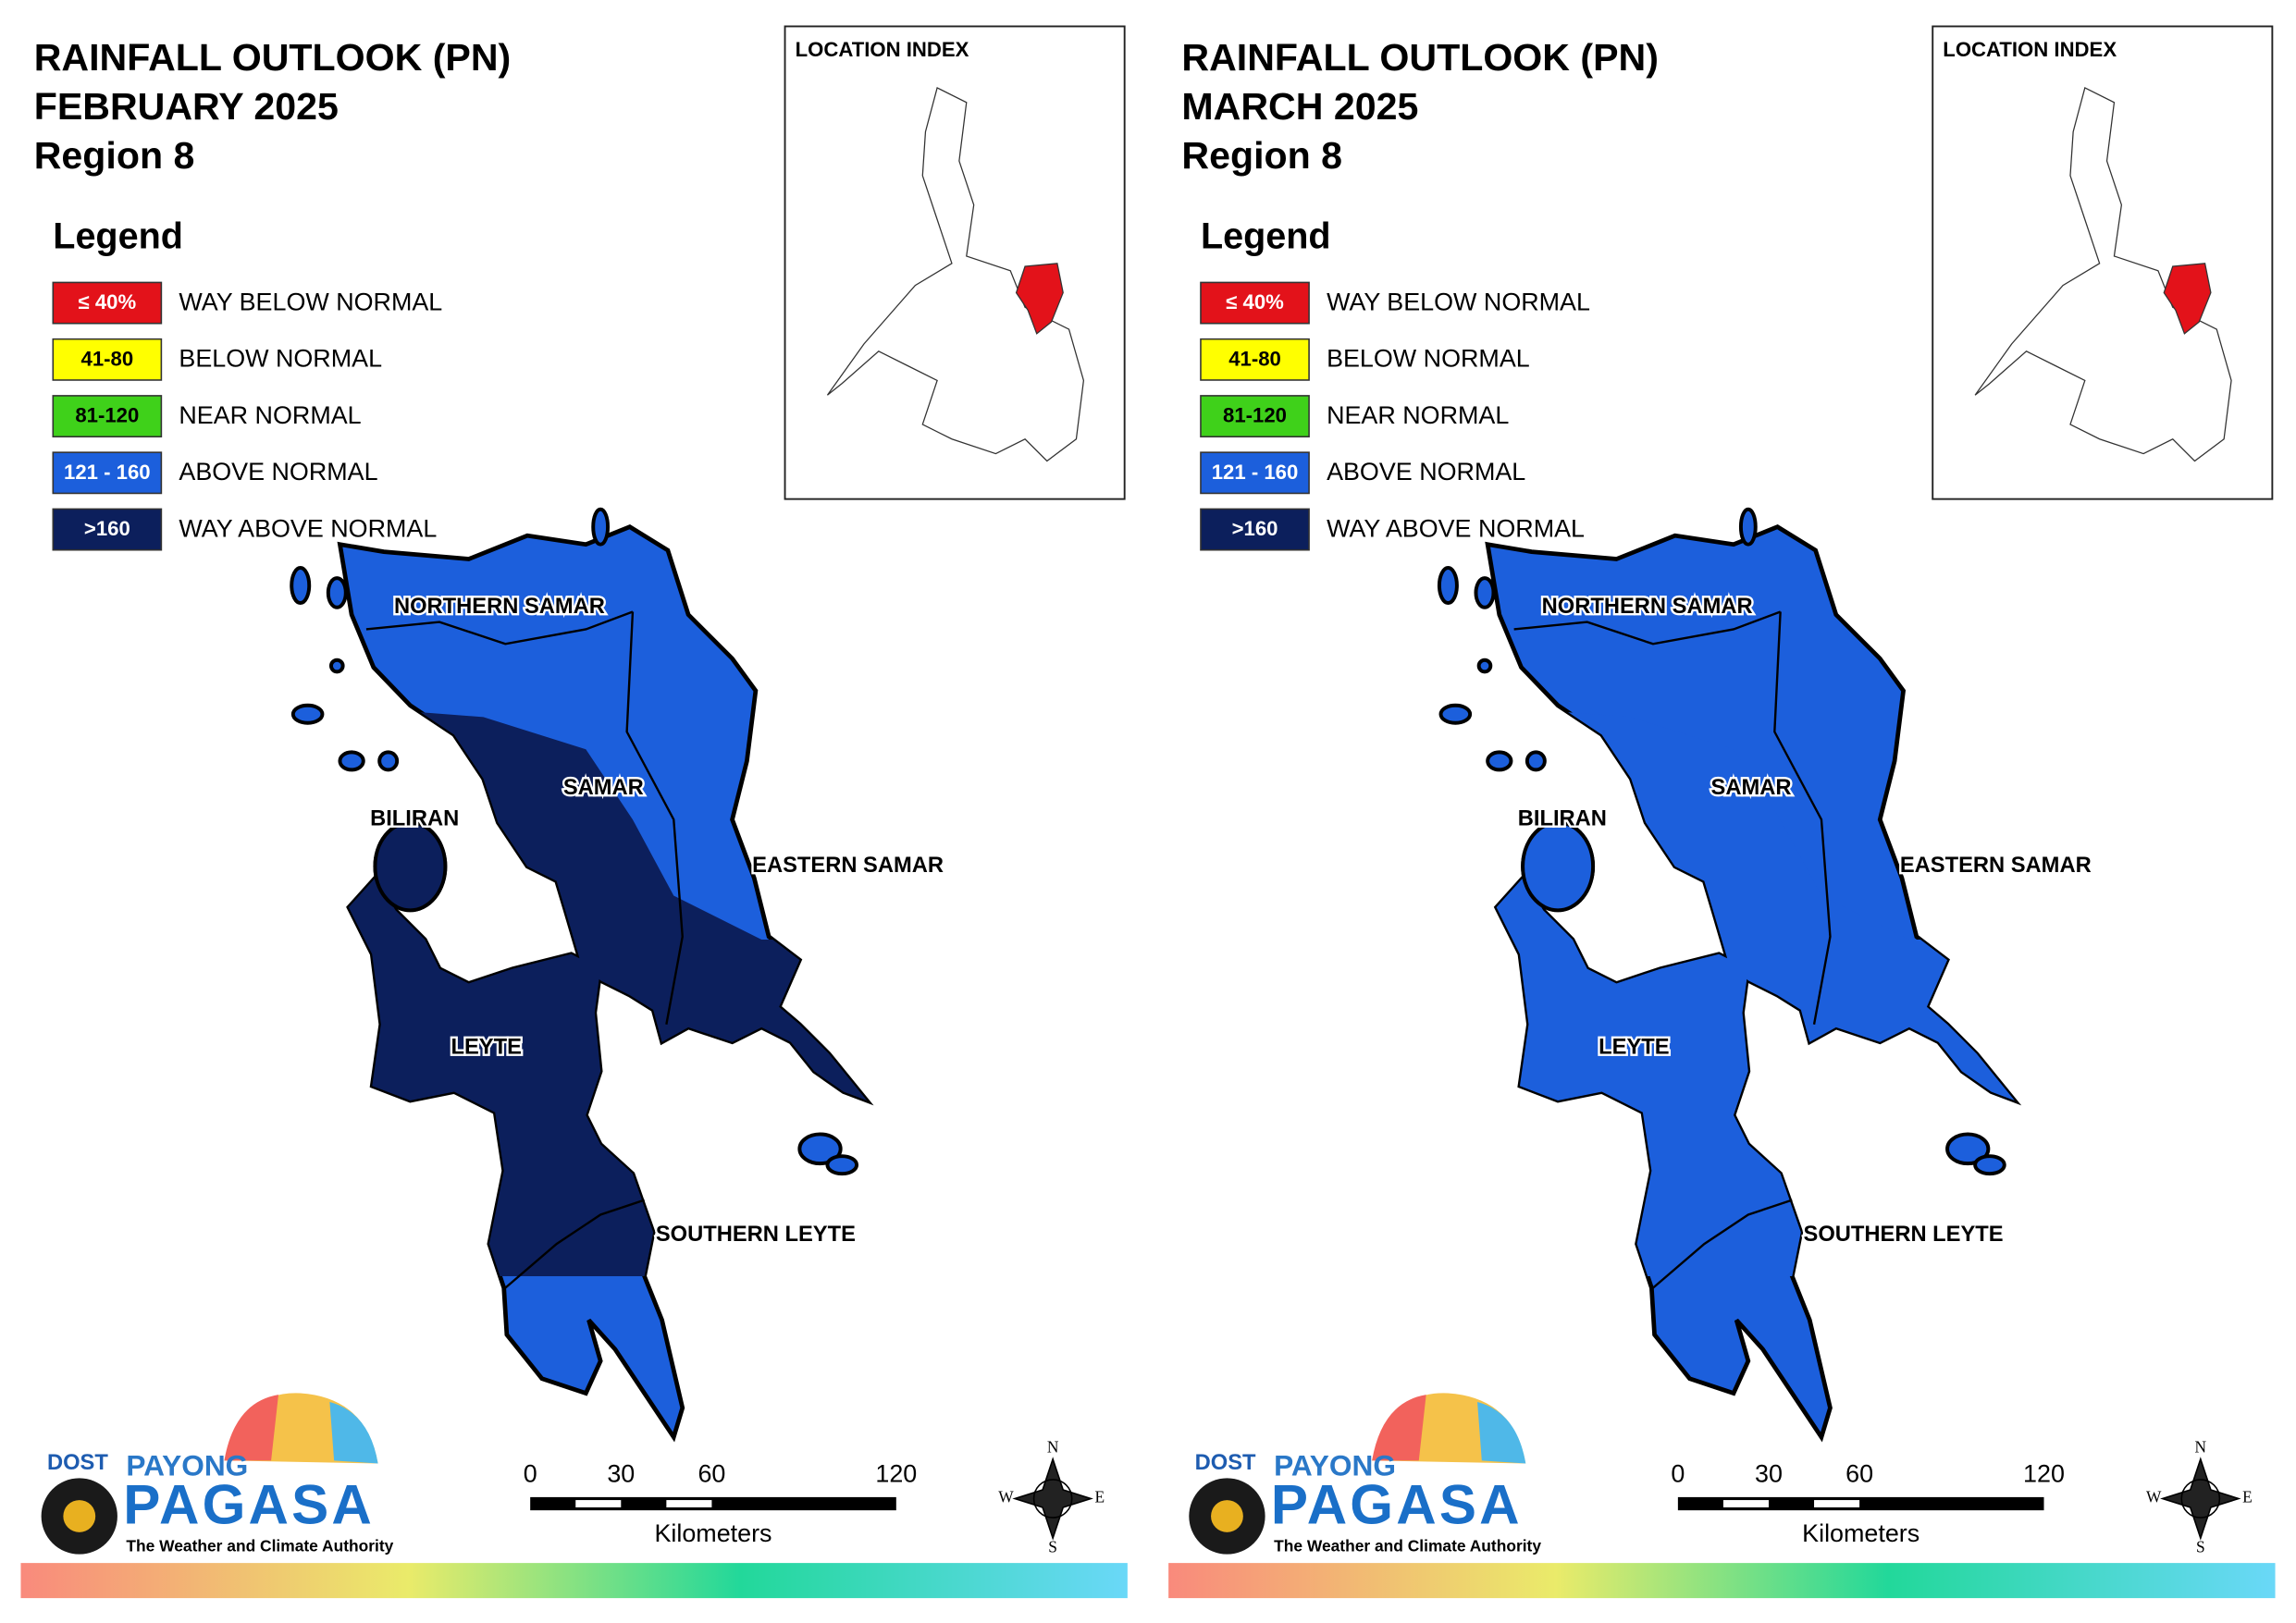 This screenshot has width=2296, height=1623. Describe the element at coordinates (713, 1503) in the screenshot. I see `scale-bar` at that location.